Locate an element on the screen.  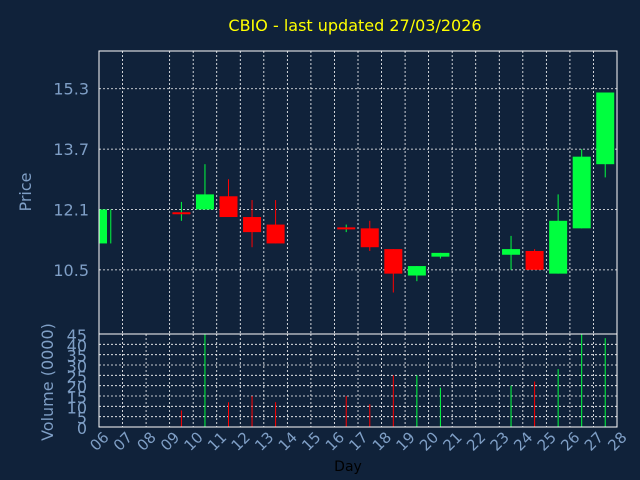
volume-y-tick-label: 45 is located at coordinates (77, 335).